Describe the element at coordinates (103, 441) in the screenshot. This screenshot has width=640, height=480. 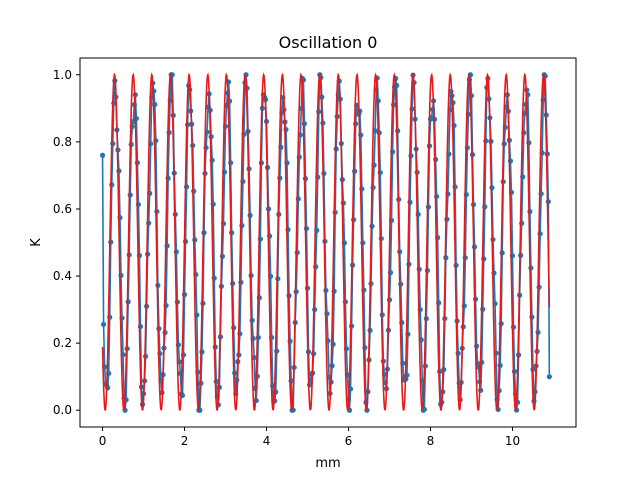
I see `x-tick-label: 0` at that location.